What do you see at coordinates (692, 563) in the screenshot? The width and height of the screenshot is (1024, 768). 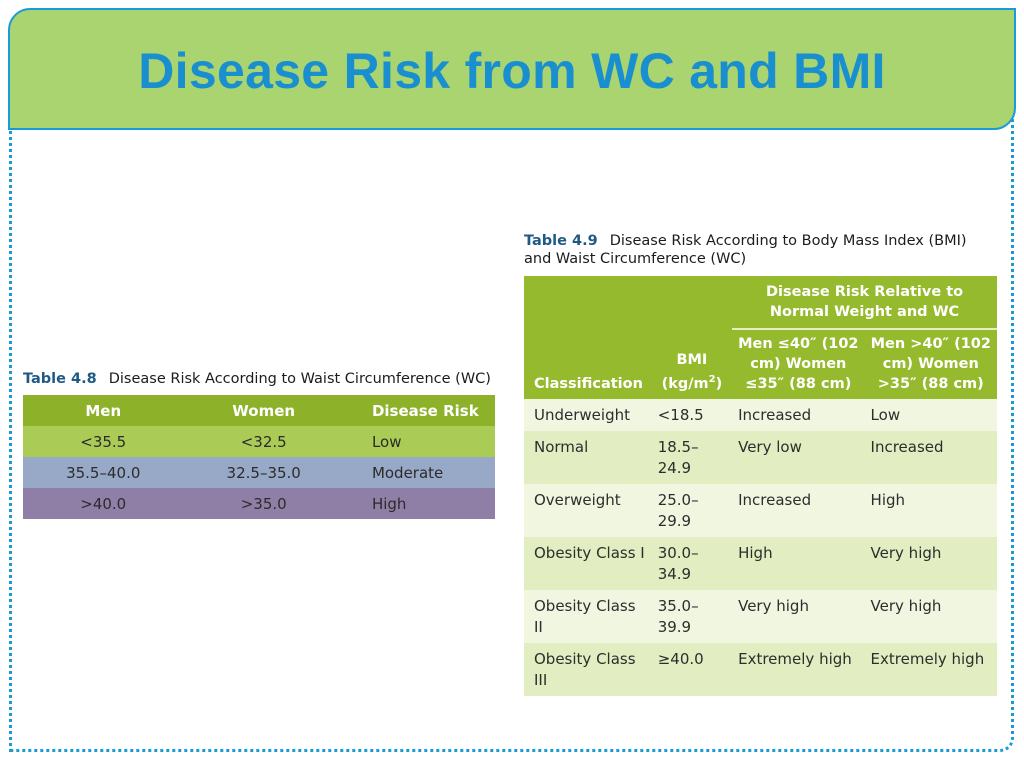 I see `cell-bmi: 30.0–34.9` at bounding box center [692, 563].